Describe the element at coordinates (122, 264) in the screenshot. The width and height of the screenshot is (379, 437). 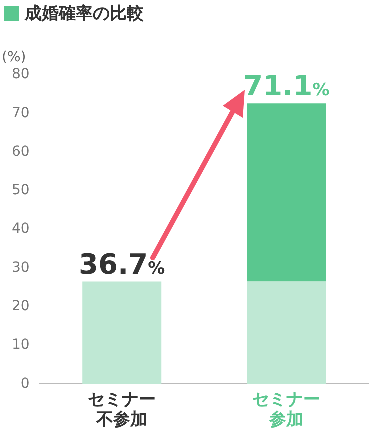
I see `annotation: 36.7%` at that location.